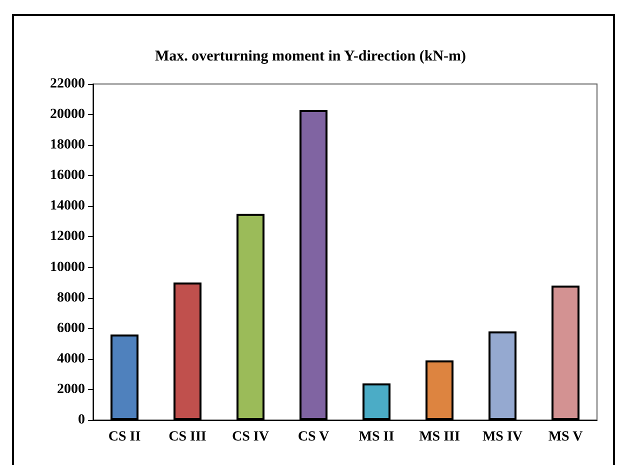  What do you see at coordinates (314, 437) in the screenshot?
I see `x-tick-label: CS V` at bounding box center [314, 437].